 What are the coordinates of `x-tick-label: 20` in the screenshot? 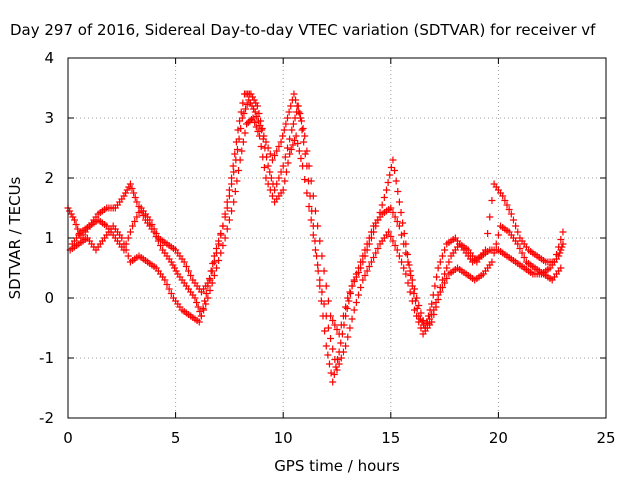 It's located at (498, 438).